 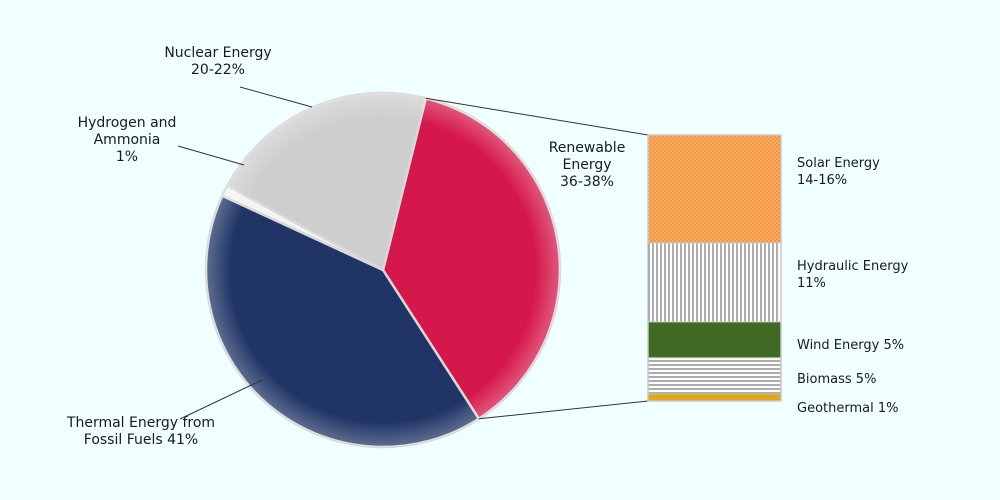 I want to click on connector-top, so click(x=537, y=116).